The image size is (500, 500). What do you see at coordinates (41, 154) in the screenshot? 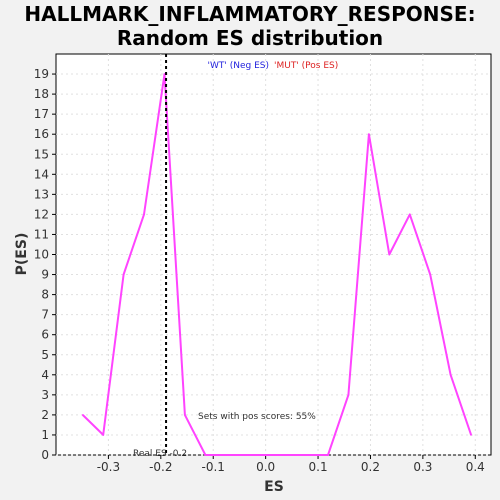
I see `y-tick-label: 15` at bounding box center [41, 154].